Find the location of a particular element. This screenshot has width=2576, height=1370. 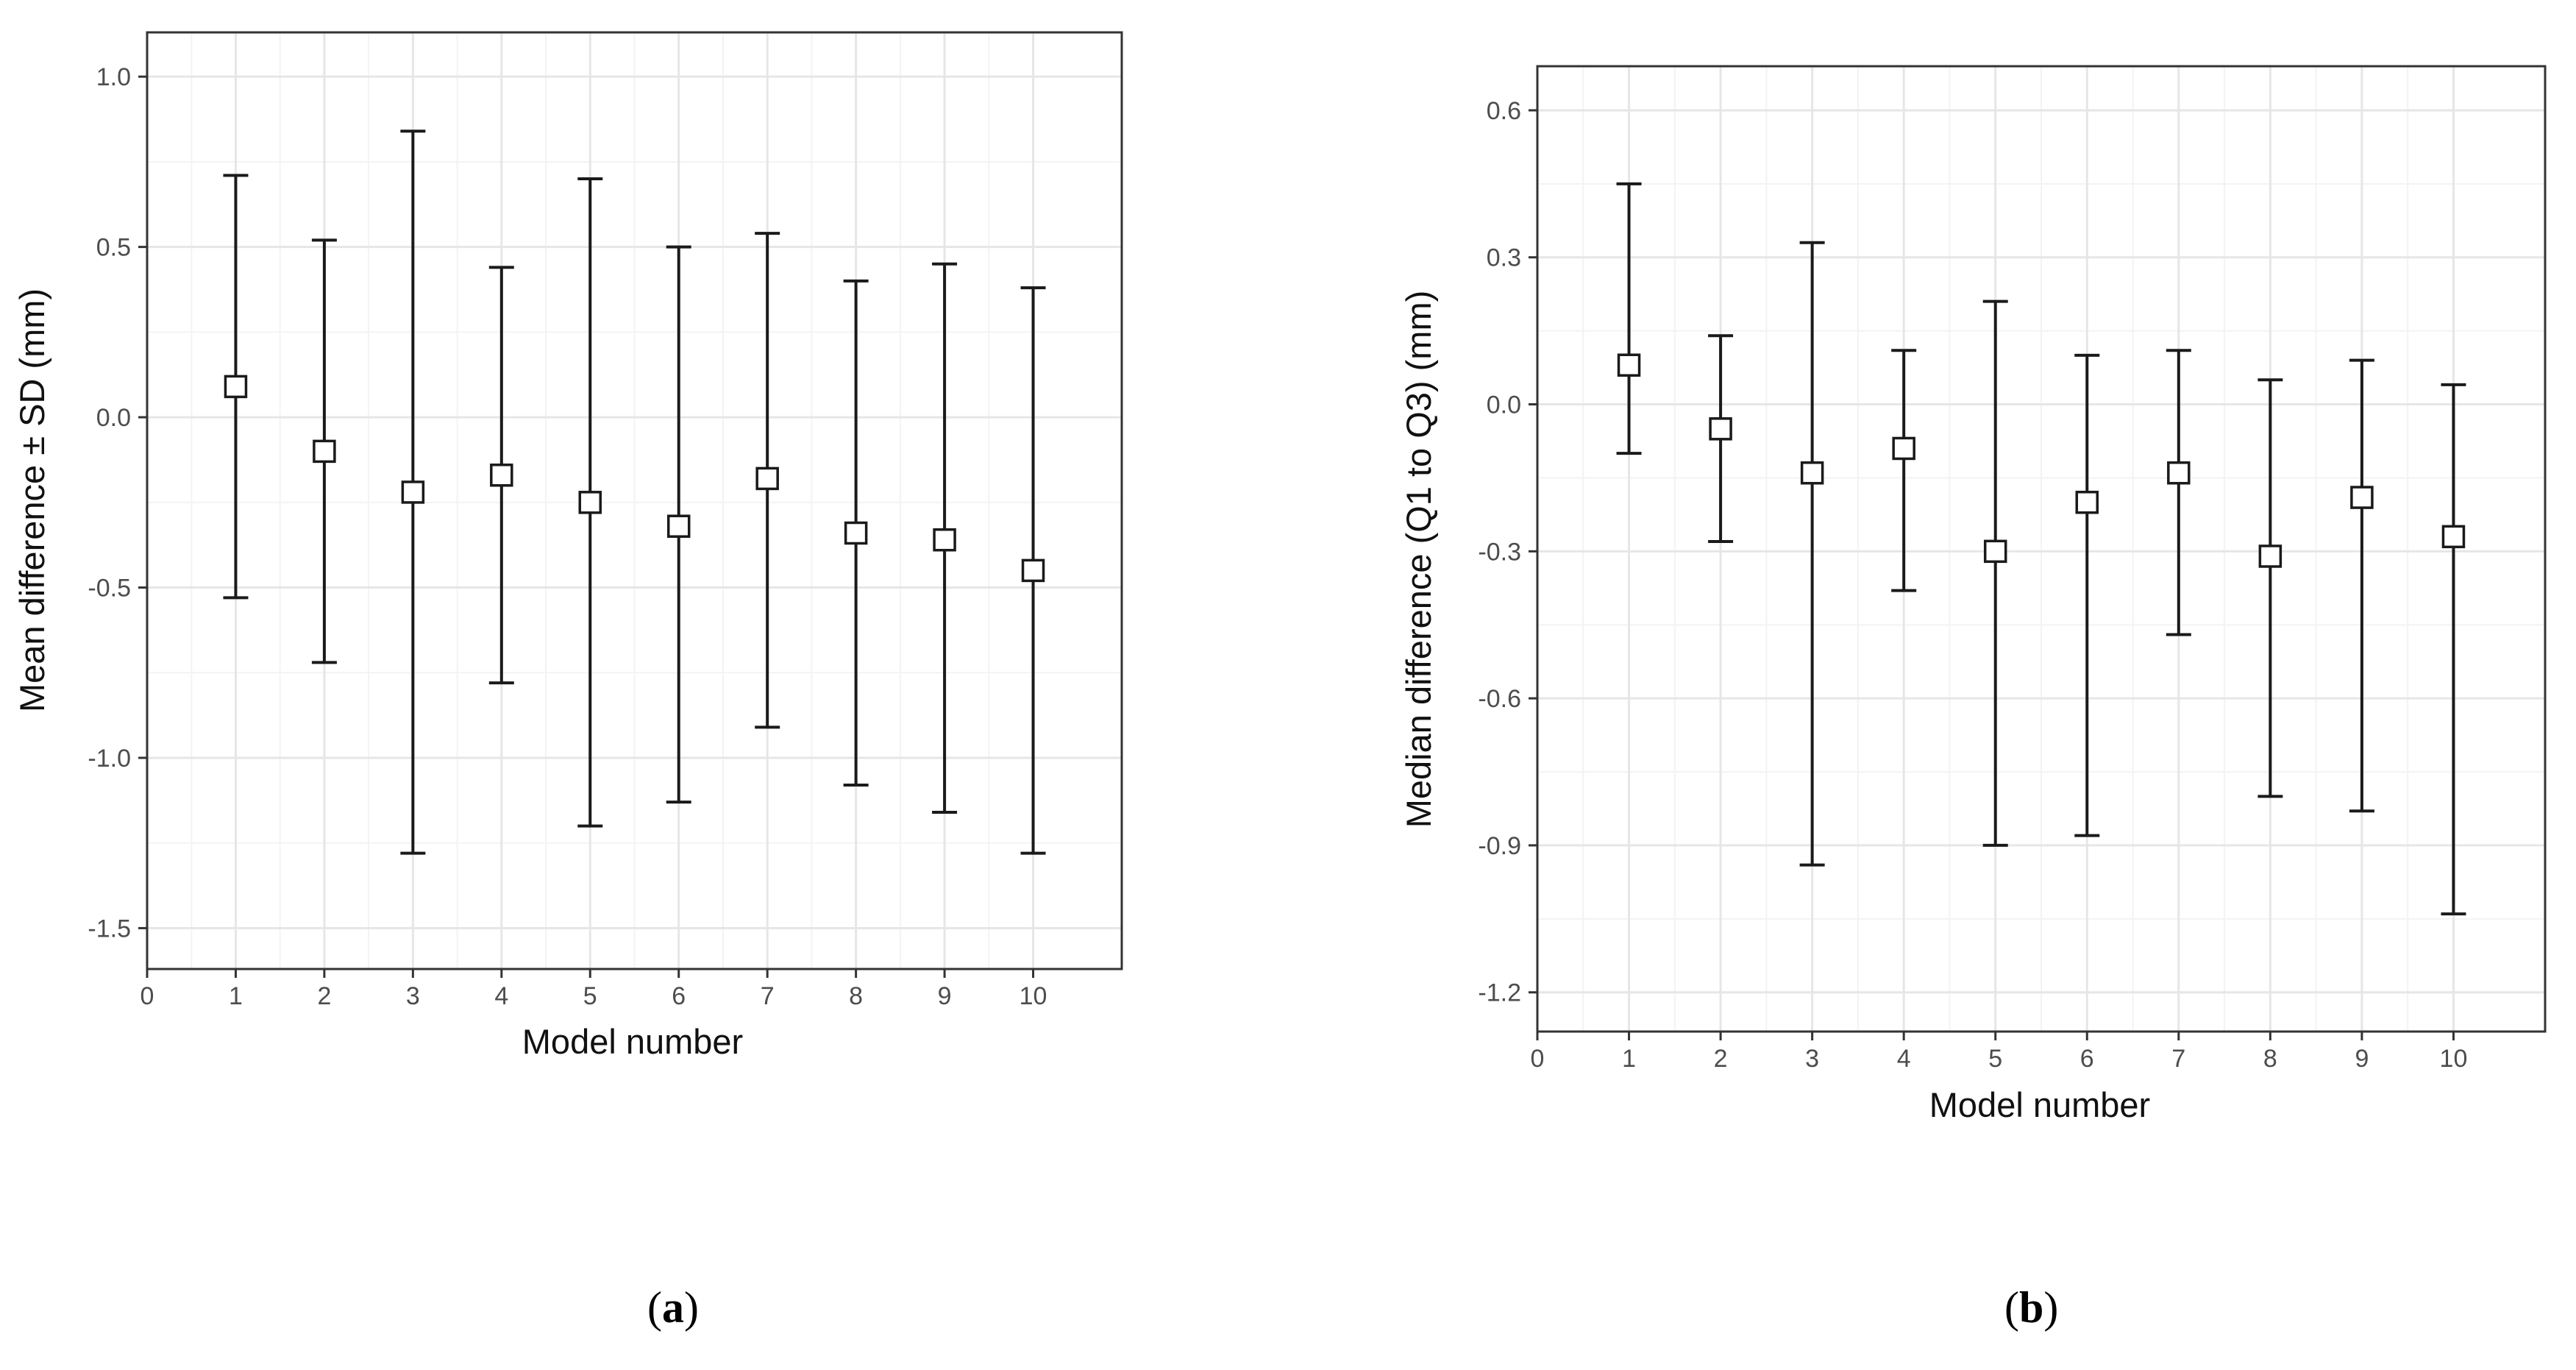

y-tick-label: 0.5 is located at coordinates (113, 248).